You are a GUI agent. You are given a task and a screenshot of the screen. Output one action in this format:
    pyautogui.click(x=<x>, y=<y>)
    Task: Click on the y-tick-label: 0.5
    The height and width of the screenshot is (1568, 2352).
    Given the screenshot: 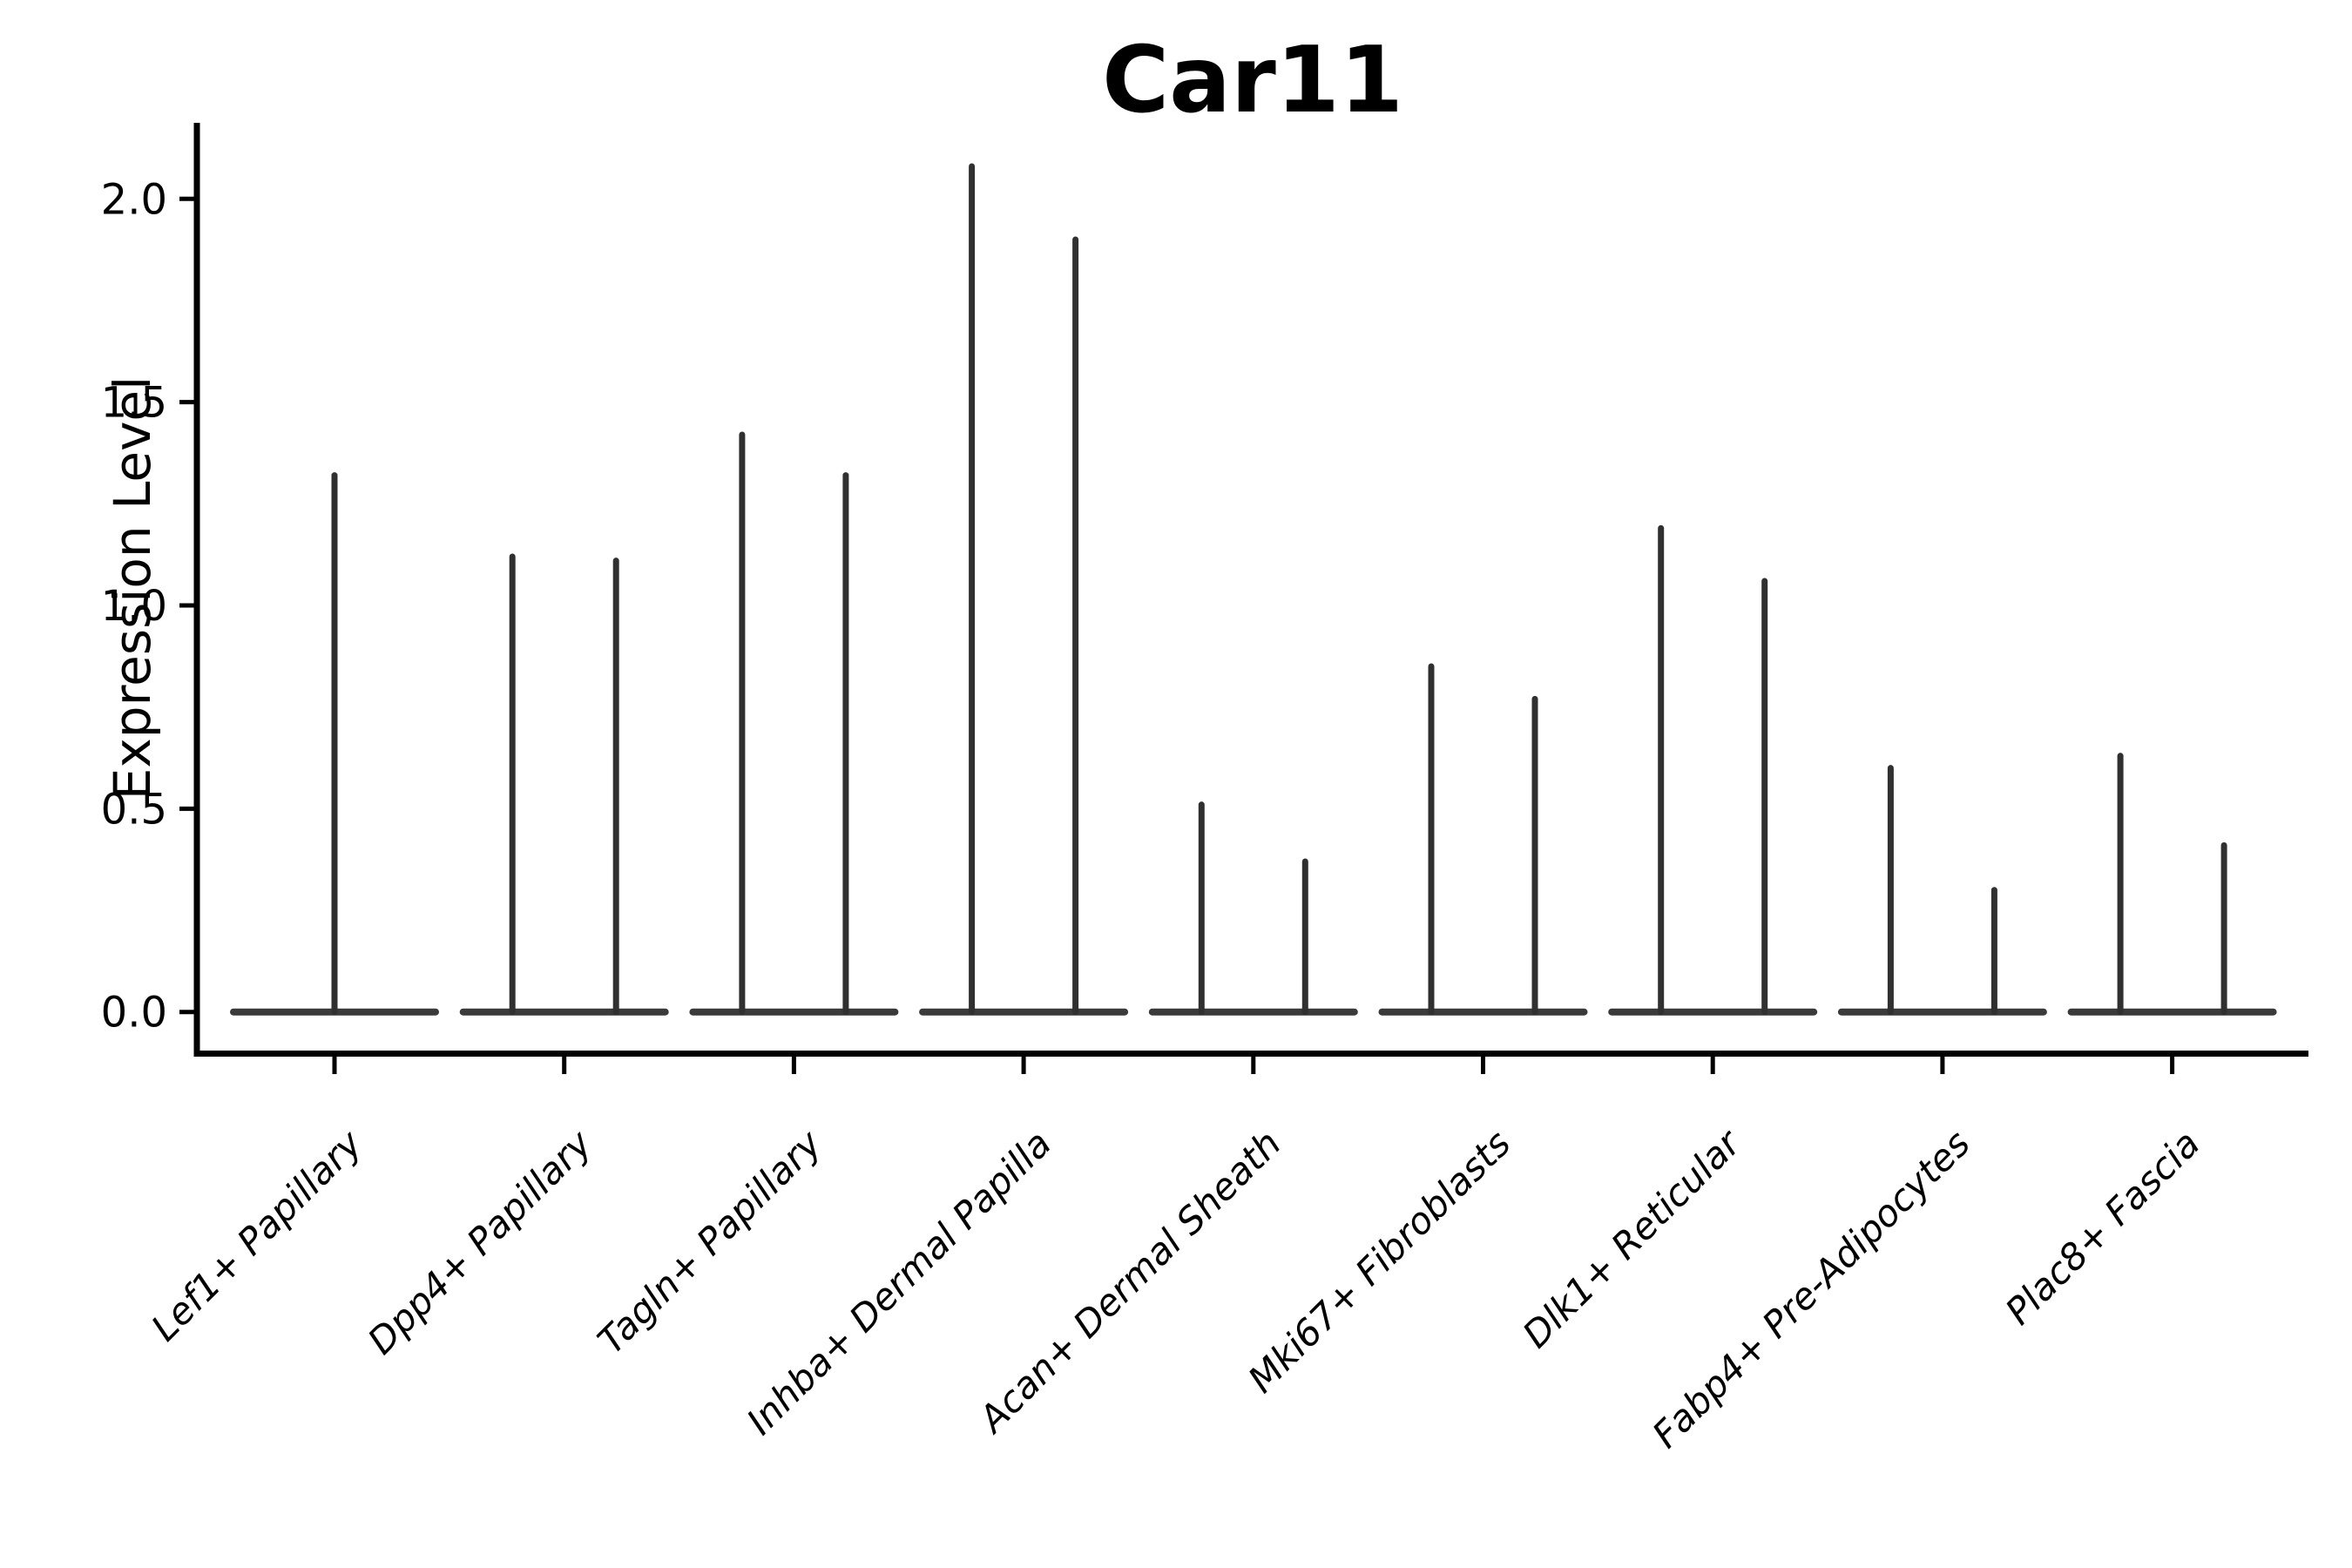 What is the action you would take?
    pyautogui.click(x=134, y=810)
    